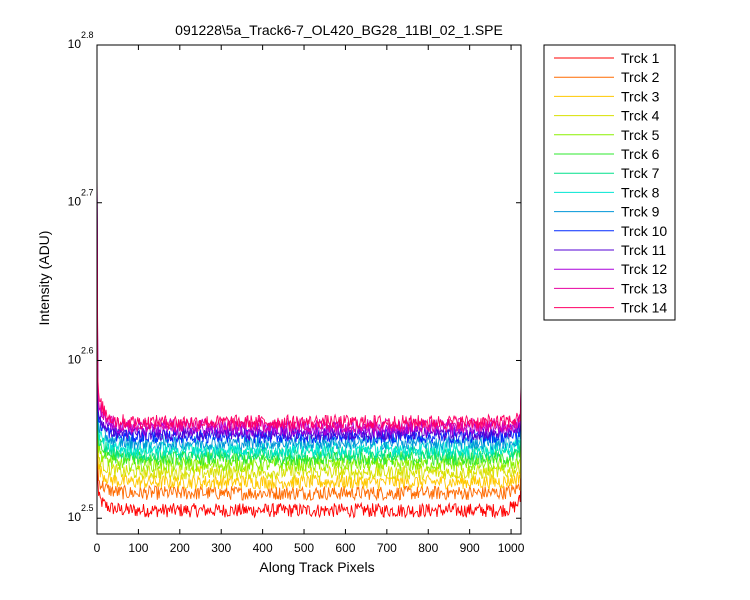  I want to click on legend-label: Trck 14, so click(644, 308).